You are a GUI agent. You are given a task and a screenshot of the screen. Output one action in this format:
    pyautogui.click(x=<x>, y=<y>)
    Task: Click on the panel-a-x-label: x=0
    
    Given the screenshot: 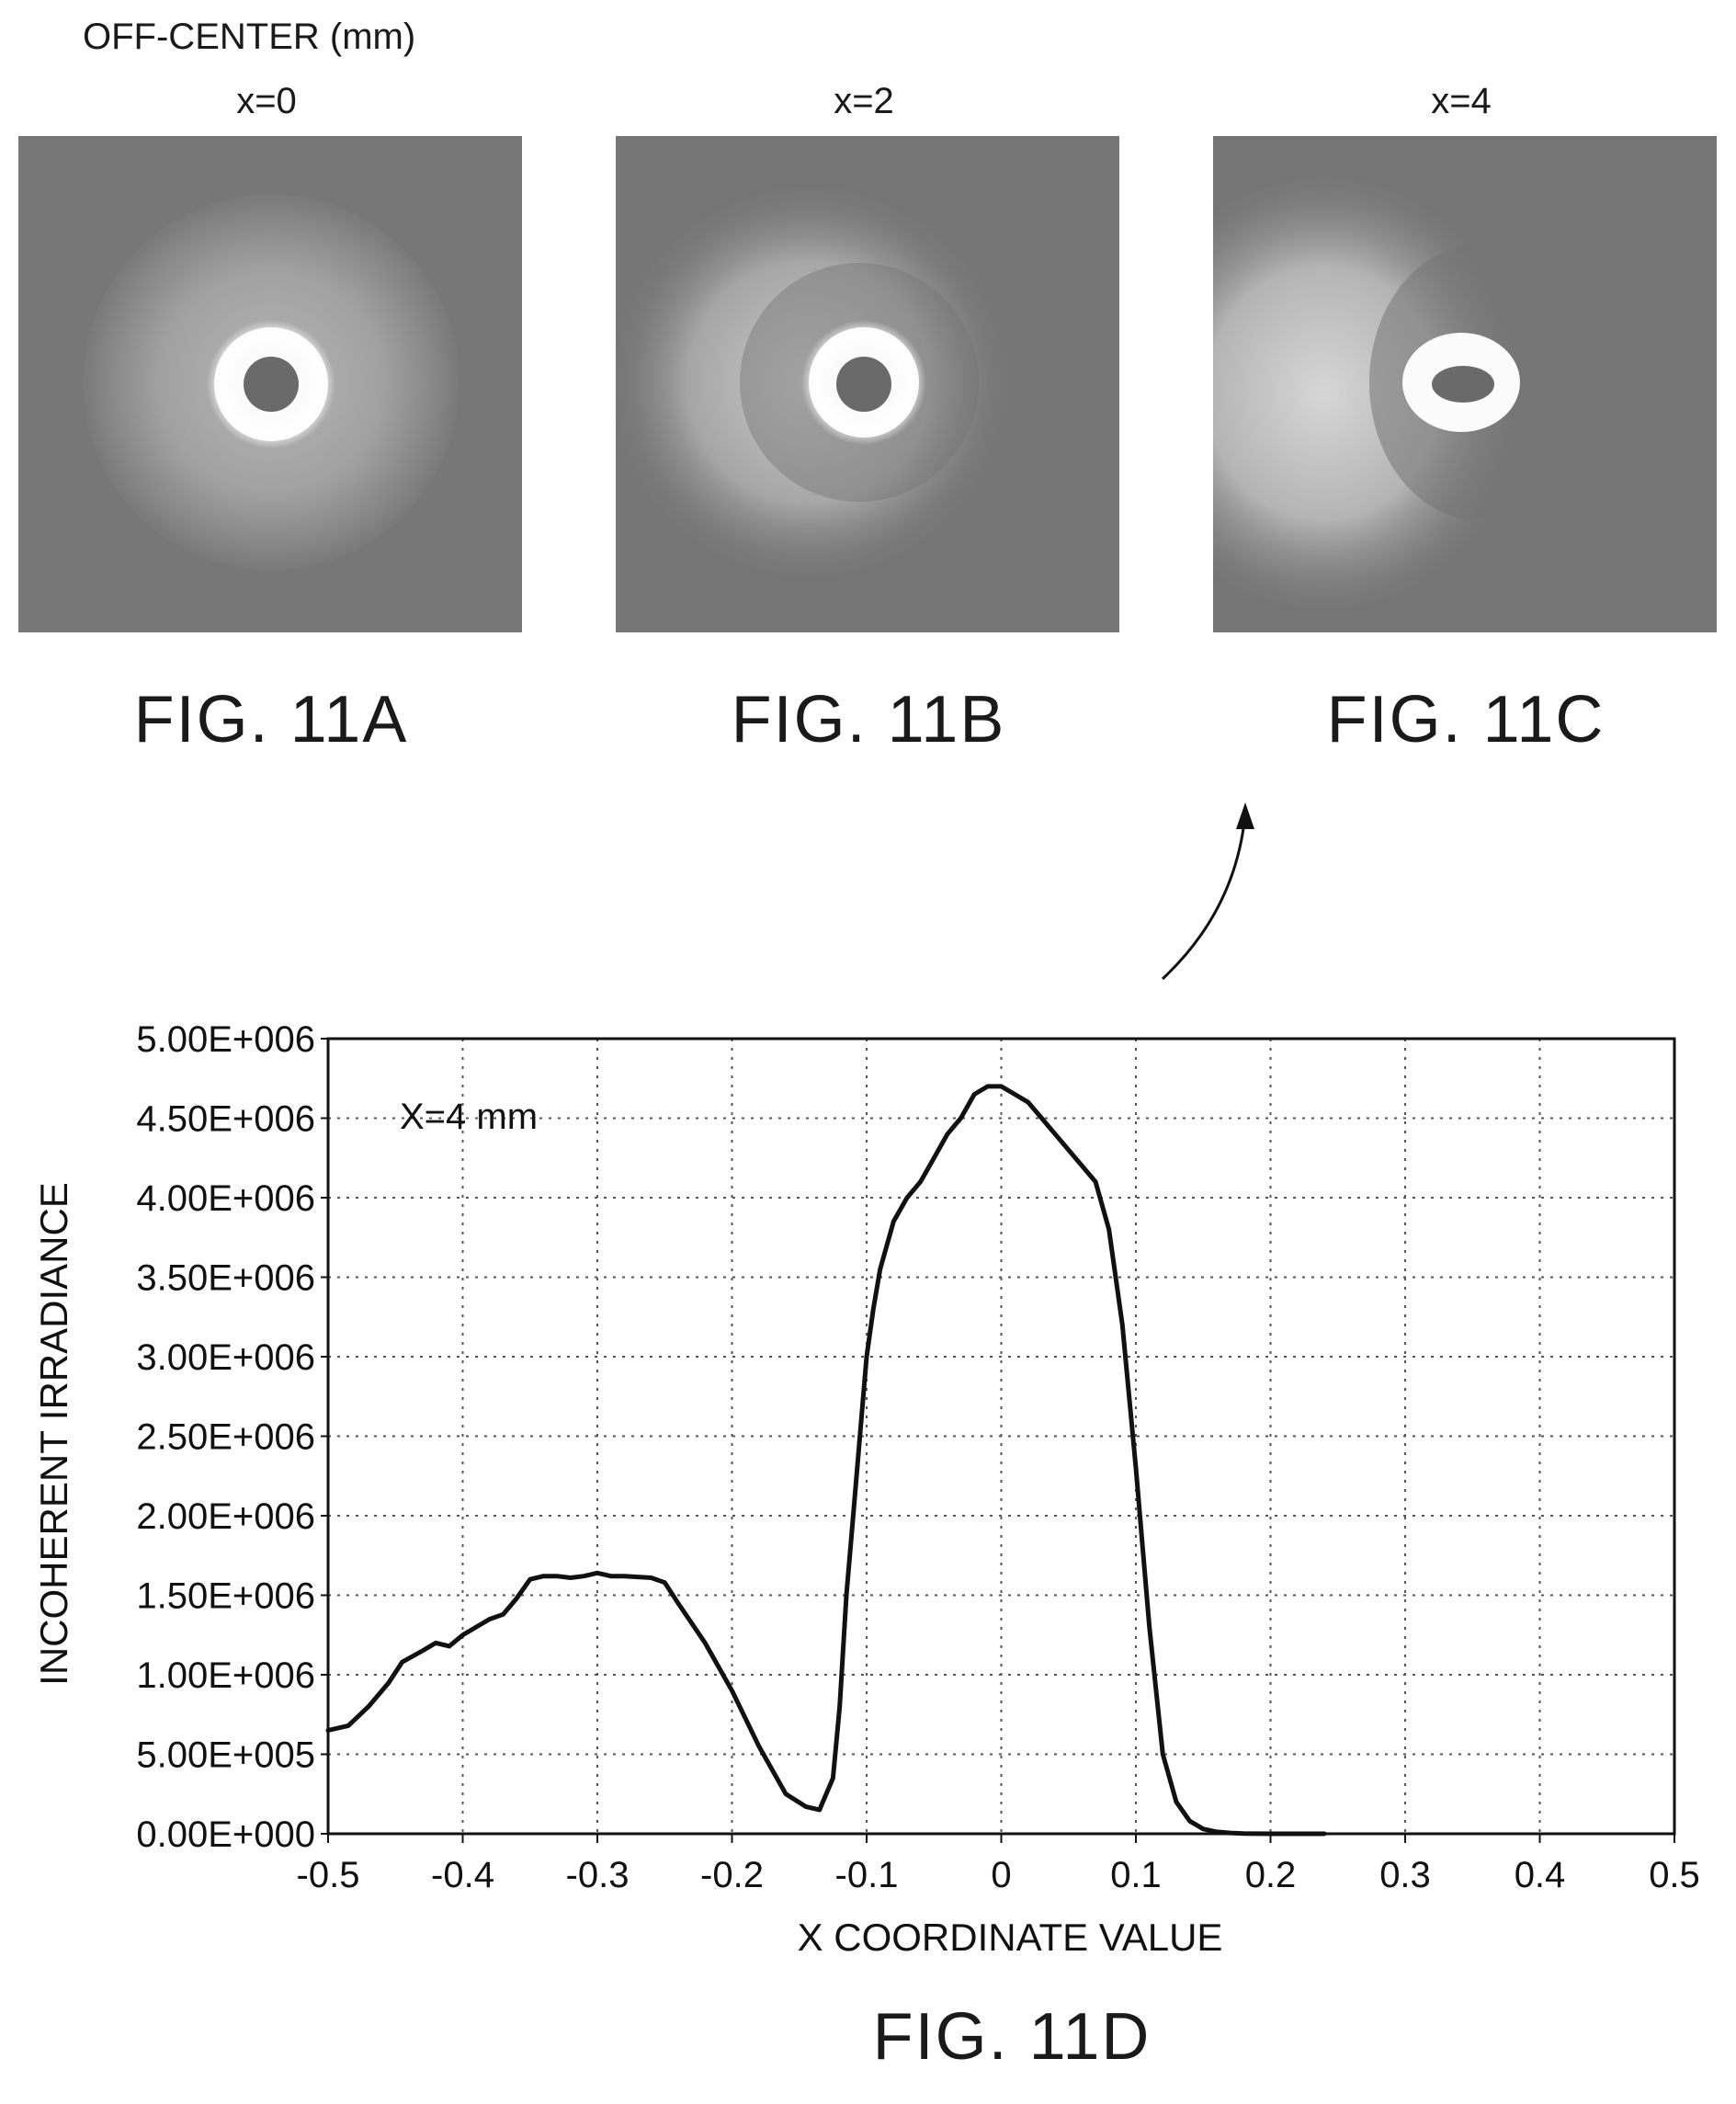 What is the action you would take?
    pyautogui.click(x=266, y=101)
    